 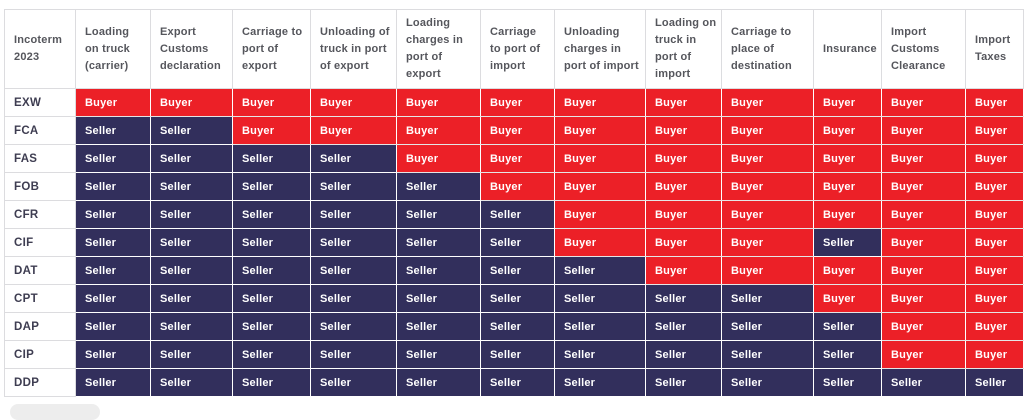 I want to click on column-header: Loading on truck in port of import, so click(x=683, y=49).